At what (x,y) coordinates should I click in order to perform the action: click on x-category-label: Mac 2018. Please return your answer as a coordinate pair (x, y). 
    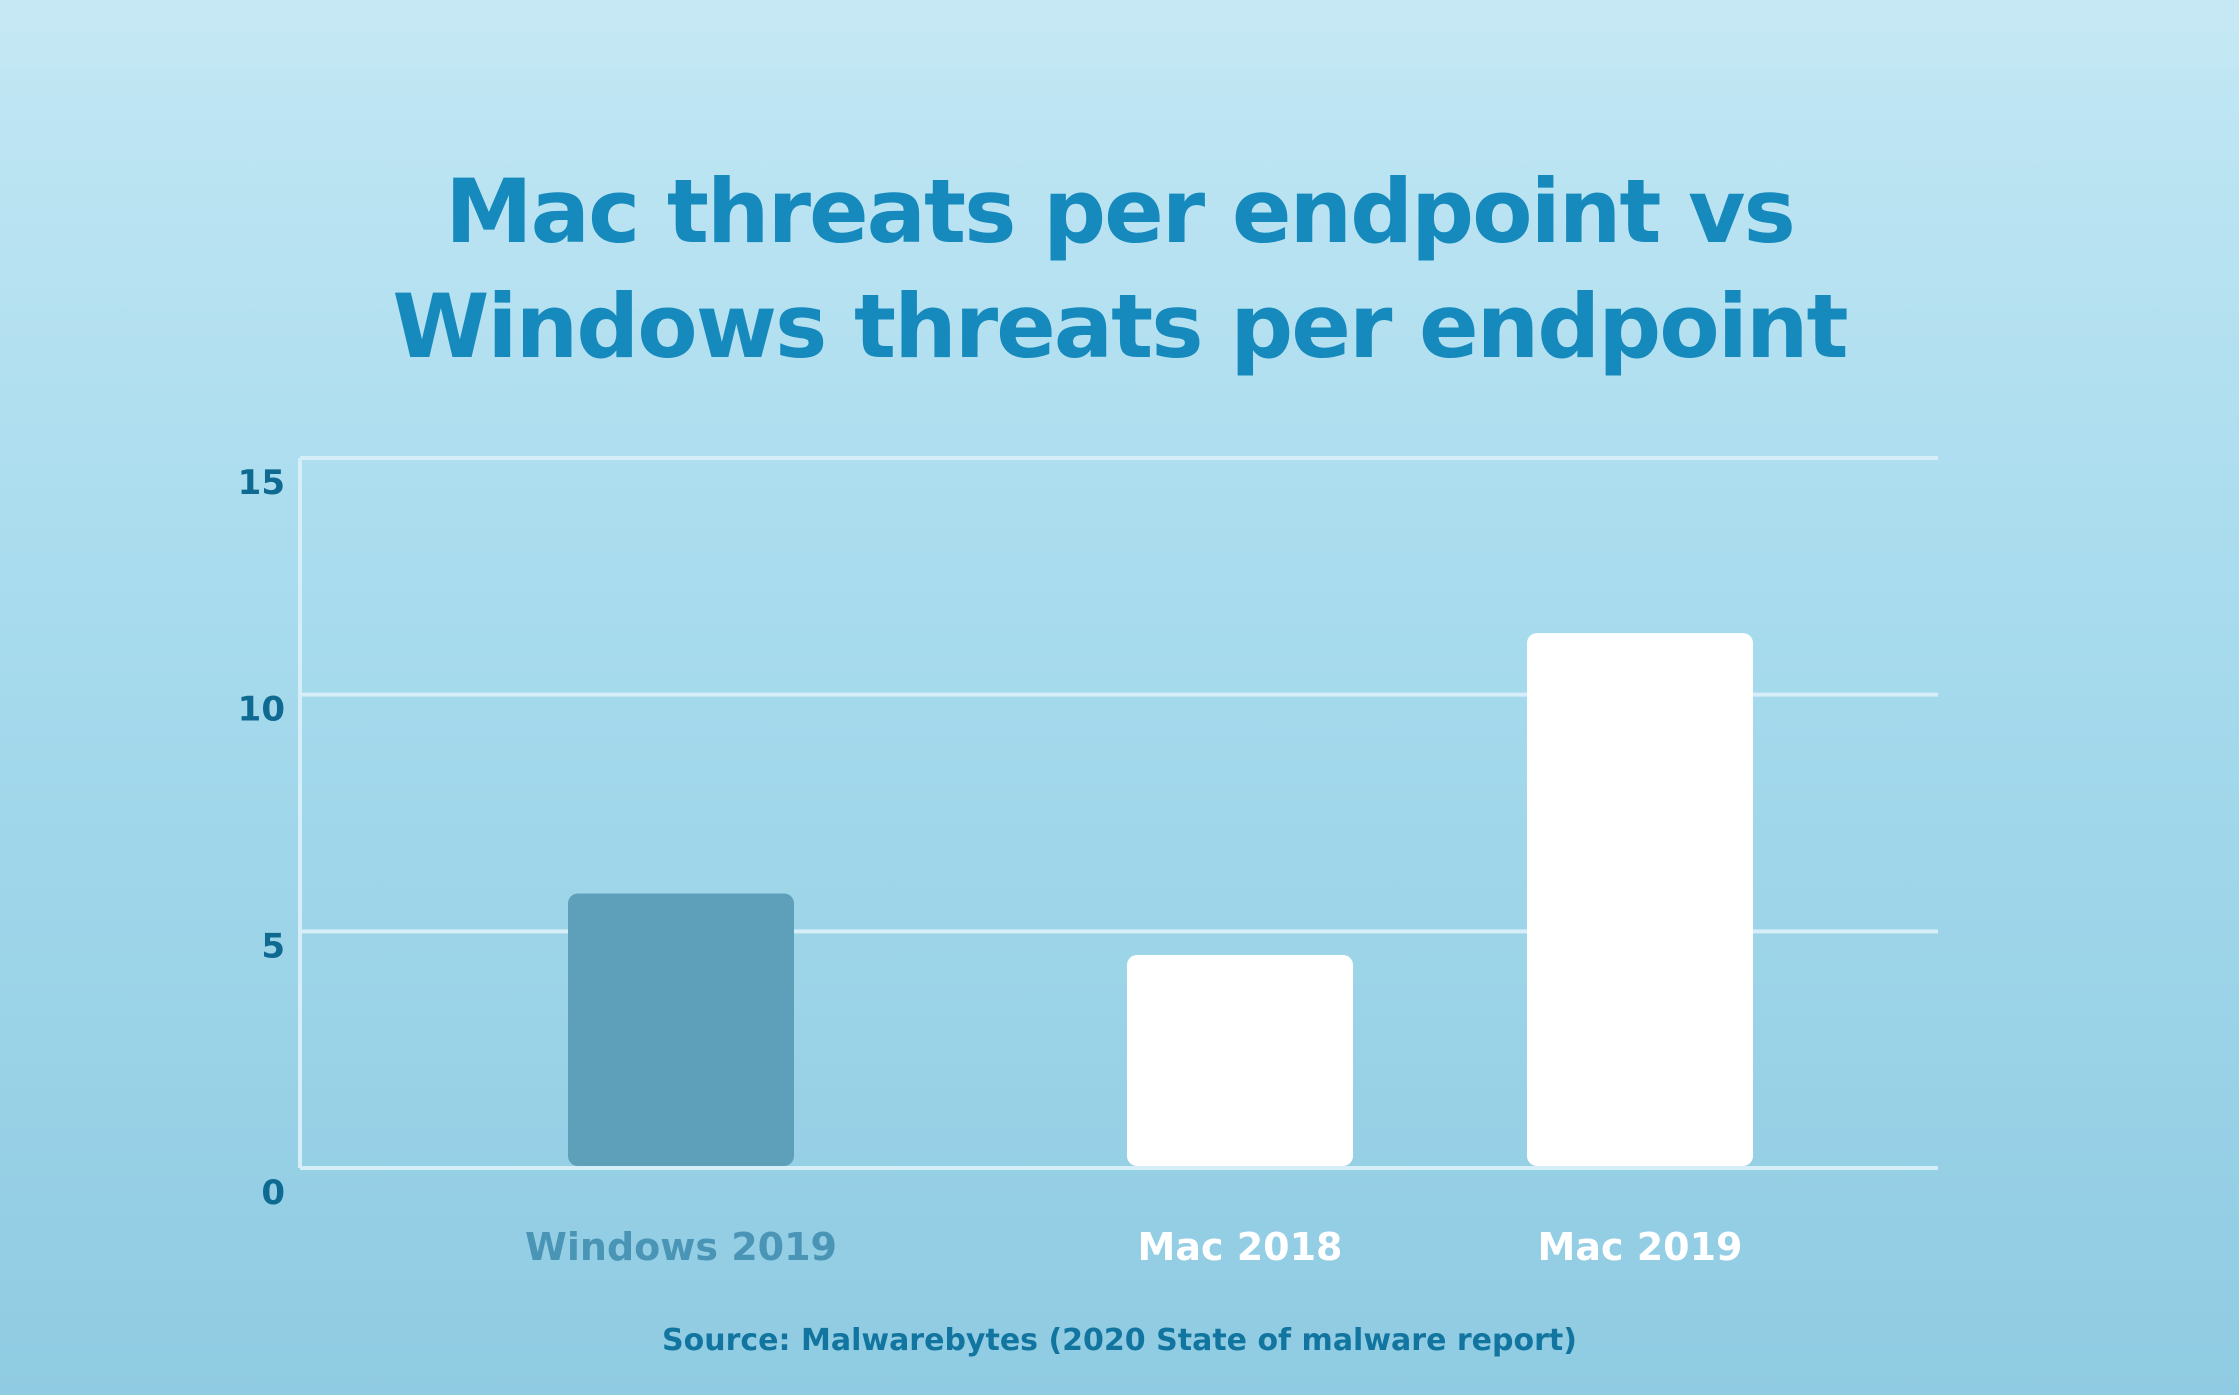
    Looking at the image, I should click on (1240, 1247).